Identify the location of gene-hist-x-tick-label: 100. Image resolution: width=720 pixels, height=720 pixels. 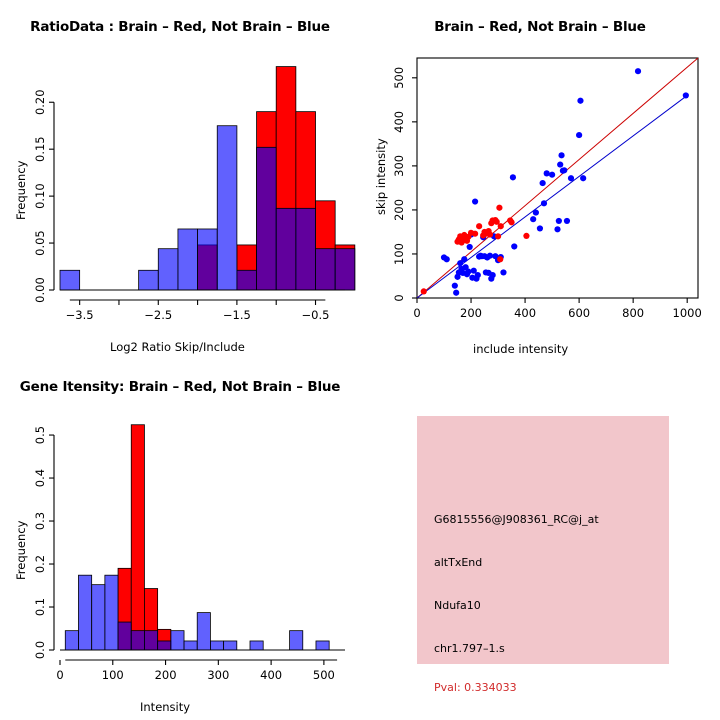
(113, 675).